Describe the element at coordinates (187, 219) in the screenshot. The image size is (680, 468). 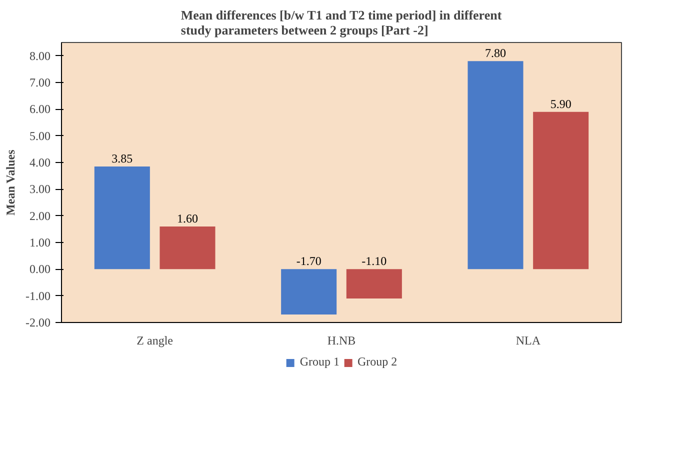
I see `text: 1.60` at that location.